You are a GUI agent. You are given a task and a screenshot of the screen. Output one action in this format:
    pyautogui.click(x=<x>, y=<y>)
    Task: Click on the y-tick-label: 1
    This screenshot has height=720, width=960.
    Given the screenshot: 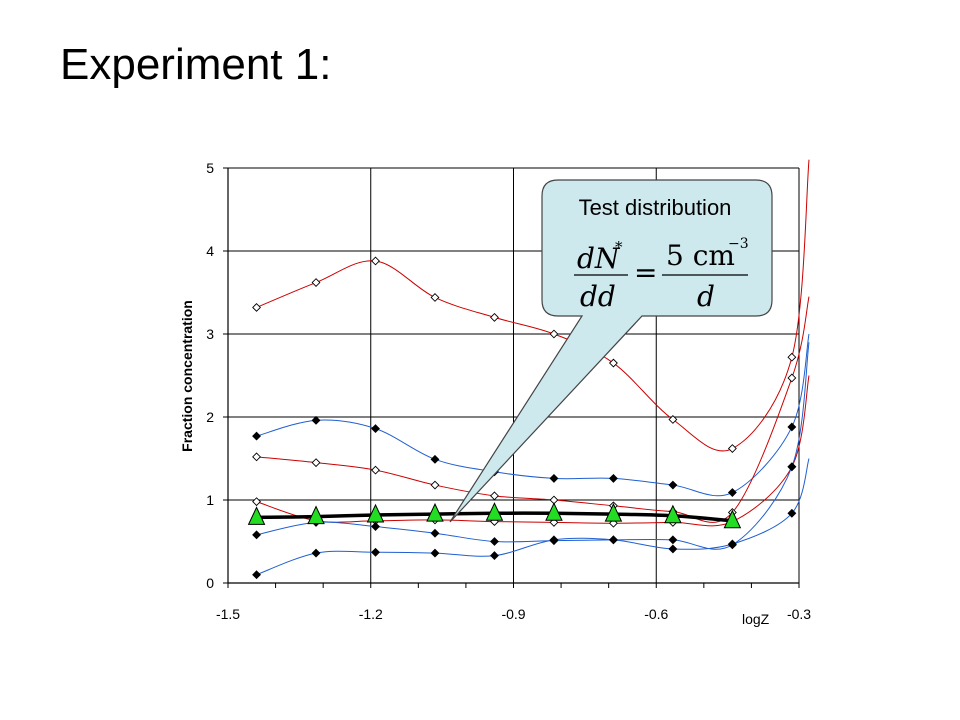 What is the action you would take?
    pyautogui.click(x=210, y=500)
    